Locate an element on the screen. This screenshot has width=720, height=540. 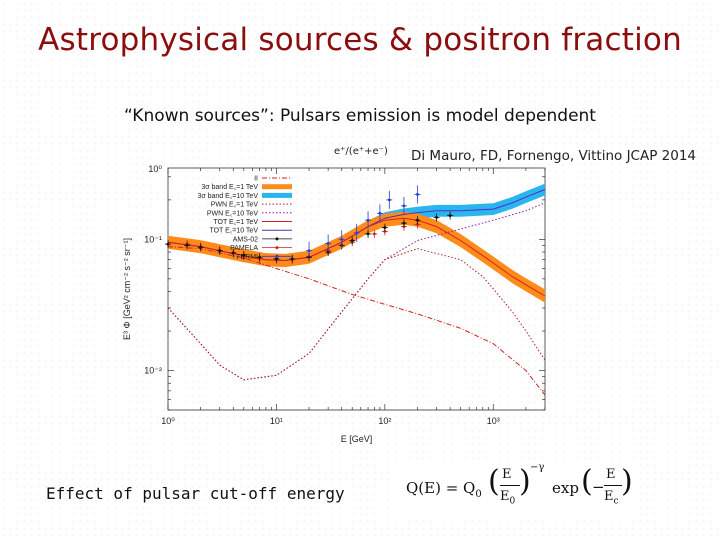
formula-frac-den: E0 is located at coordinates (508, 498).